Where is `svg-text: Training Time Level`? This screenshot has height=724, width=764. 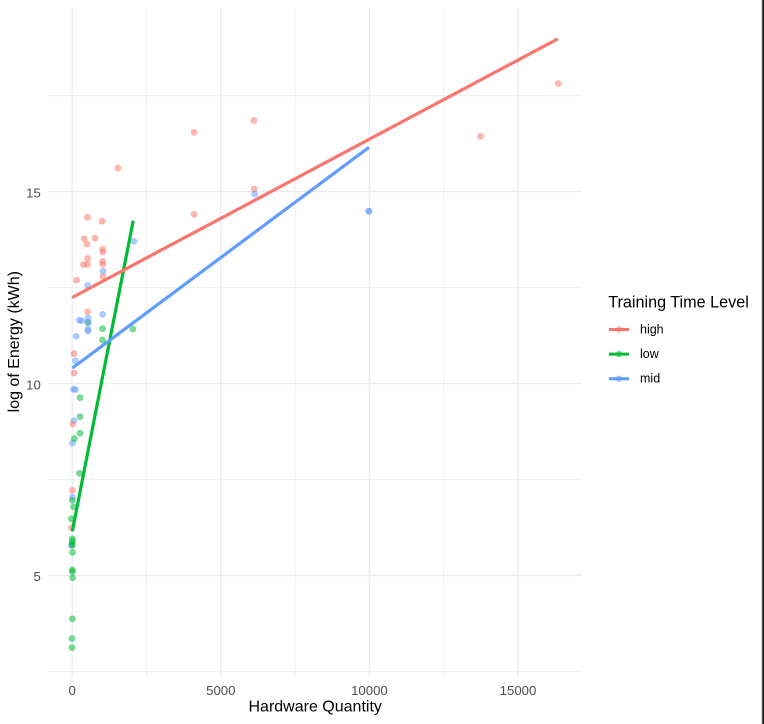
svg-text: Training Time Level is located at coordinates (678, 303).